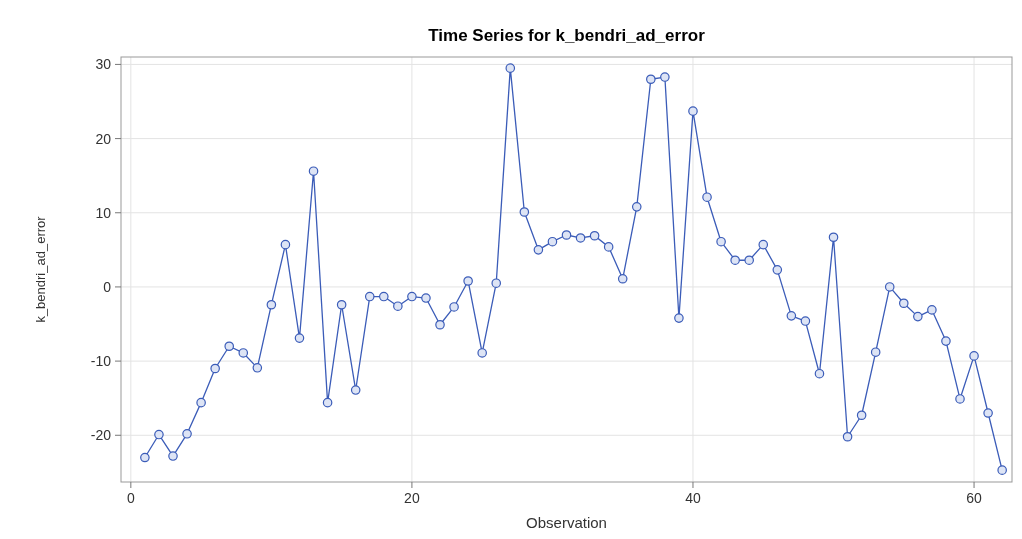  I want to click on x-tick-label: 60, so click(974, 498).